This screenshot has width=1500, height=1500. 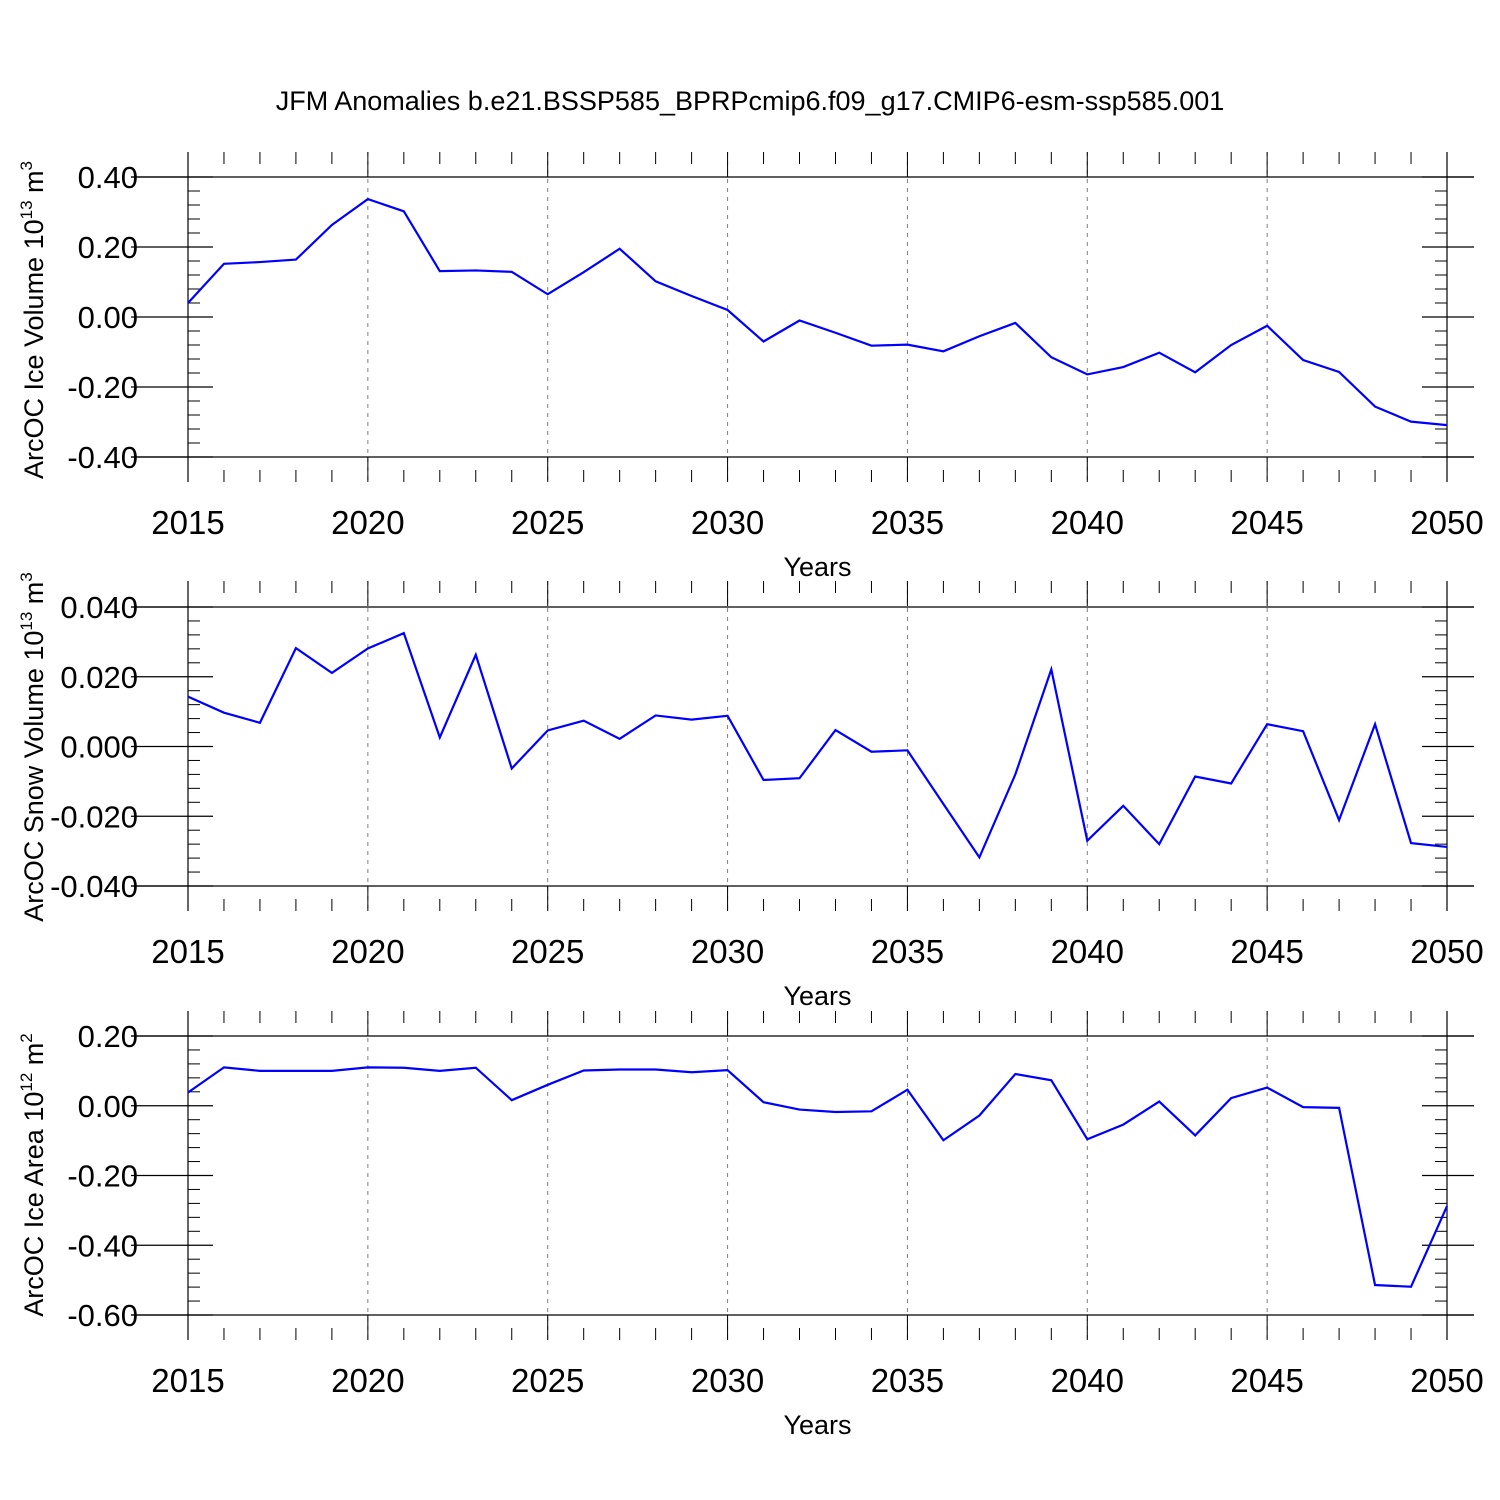 I want to click on y-tick-label: 0.000, so click(x=99, y=747).